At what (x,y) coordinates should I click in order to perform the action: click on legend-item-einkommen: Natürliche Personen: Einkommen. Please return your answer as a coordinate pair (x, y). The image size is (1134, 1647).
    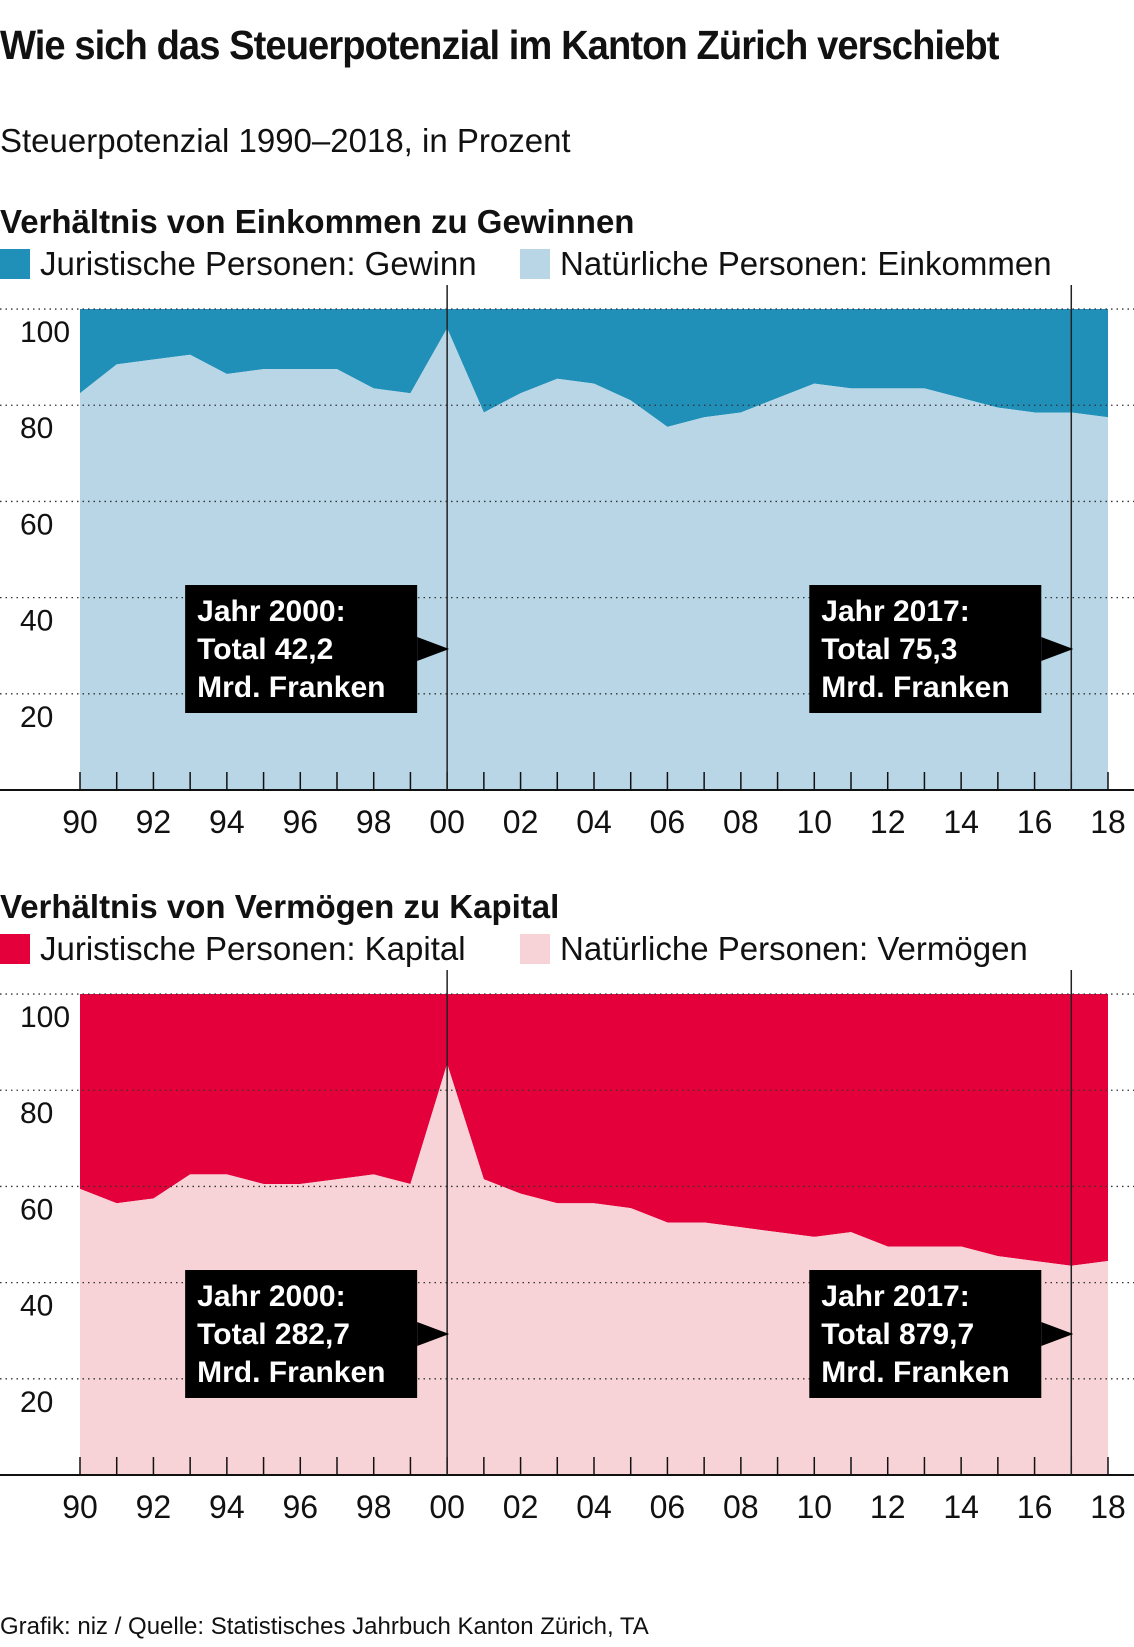
    Looking at the image, I should click on (786, 264).